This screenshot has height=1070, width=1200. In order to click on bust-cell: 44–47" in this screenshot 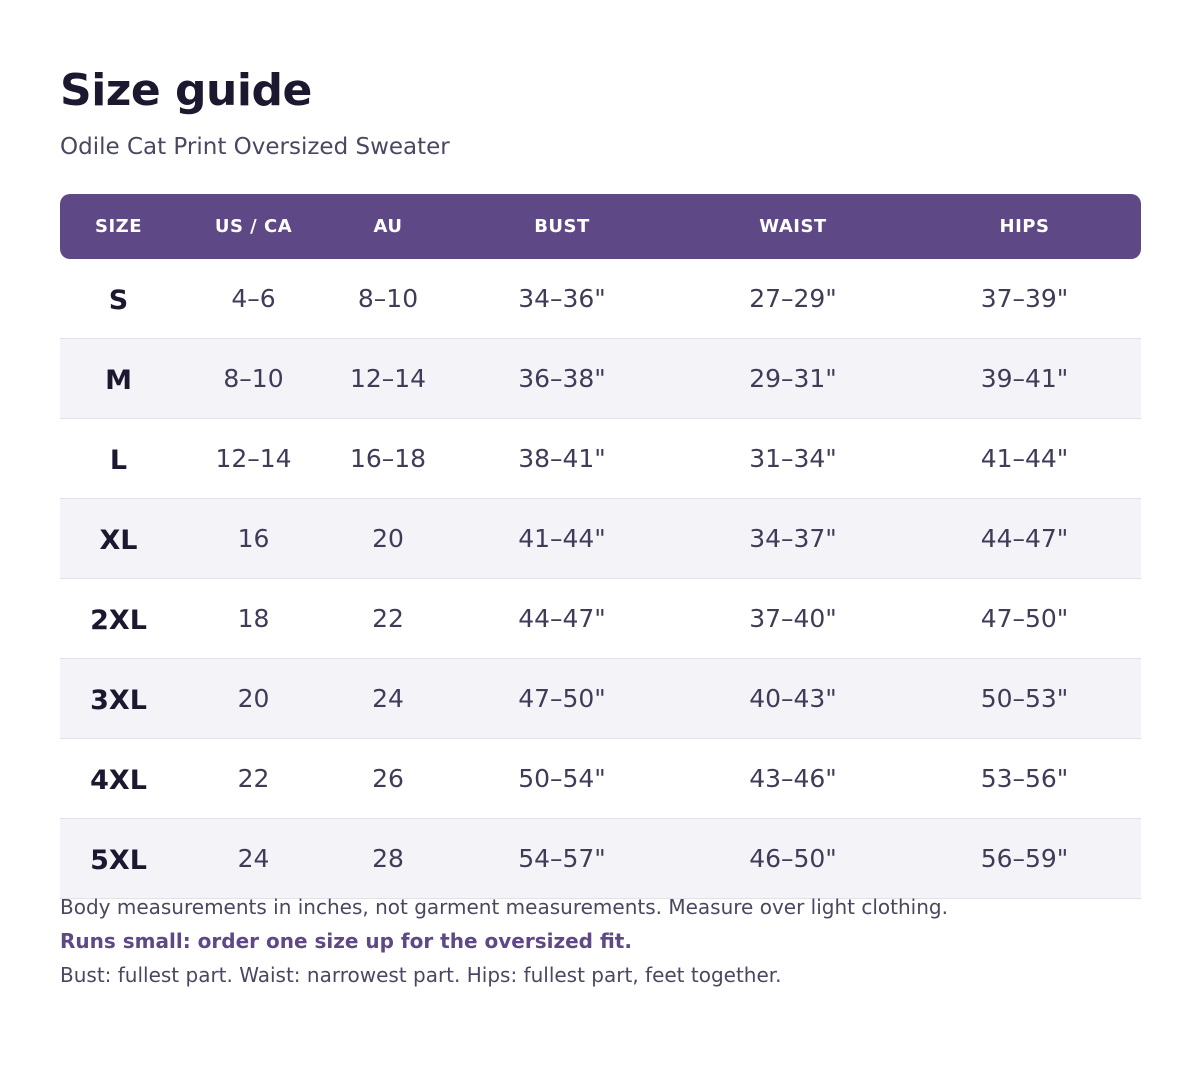, I will do `click(562, 618)`.